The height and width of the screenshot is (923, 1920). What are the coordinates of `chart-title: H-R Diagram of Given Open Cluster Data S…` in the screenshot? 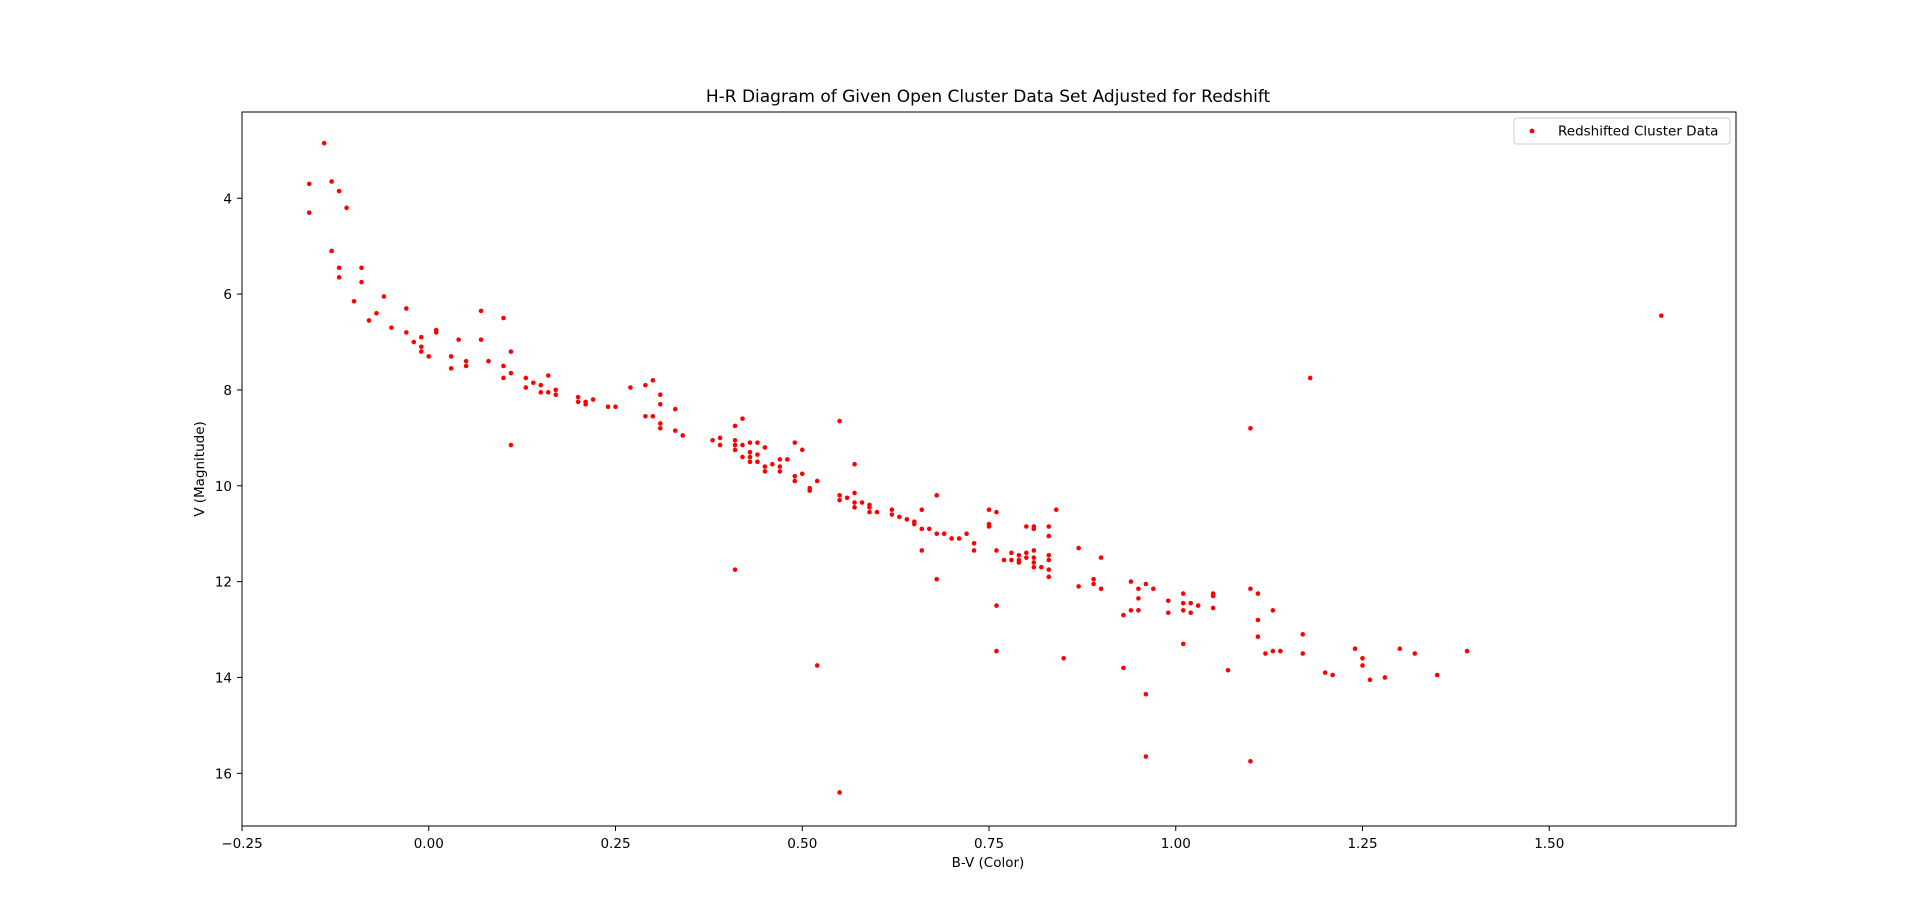 It's located at (988, 97).